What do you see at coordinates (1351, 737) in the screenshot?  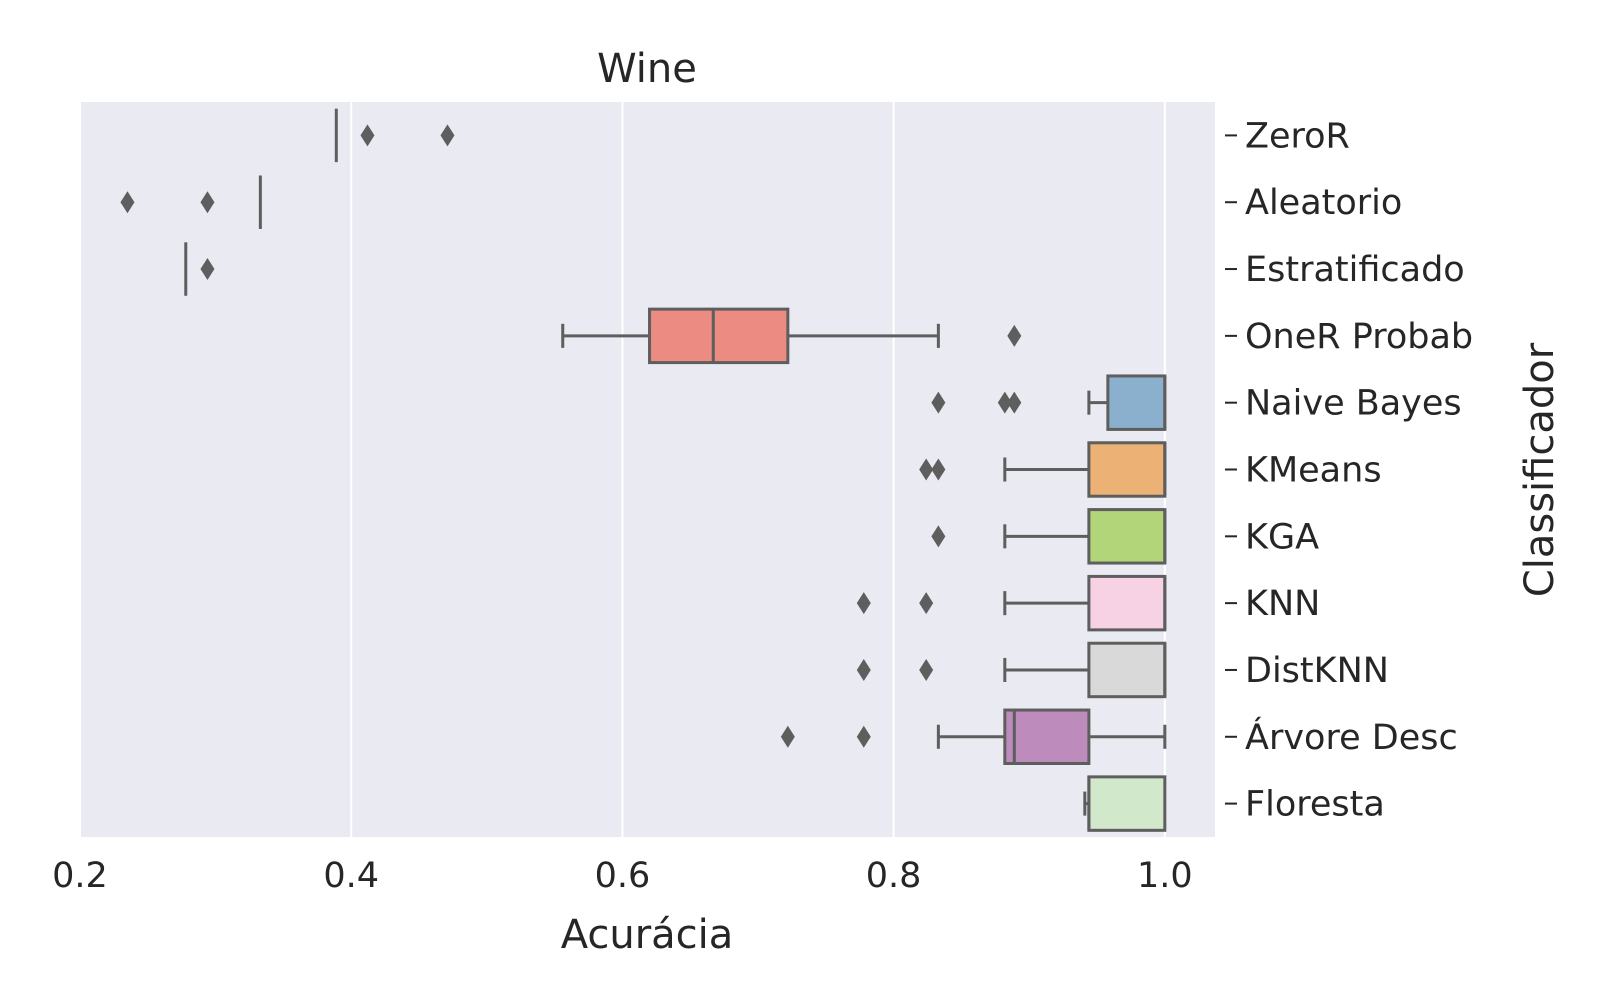 I see `y-tick-label: Árvore Desc` at bounding box center [1351, 737].